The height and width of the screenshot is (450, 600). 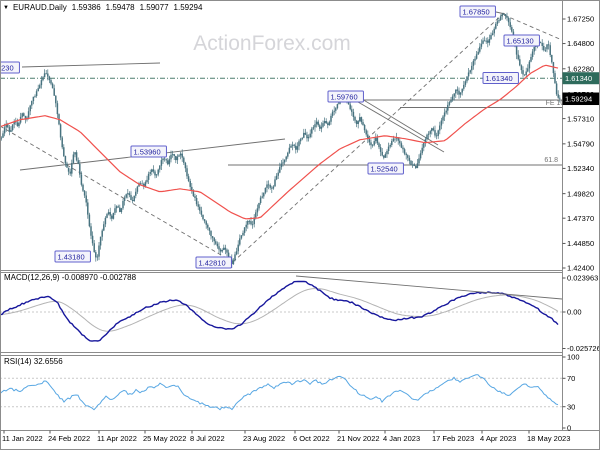 What do you see at coordinates (580, 19) in the screenshot?
I see `price-axis-tick: 1.67250` at bounding box center [580, 19].